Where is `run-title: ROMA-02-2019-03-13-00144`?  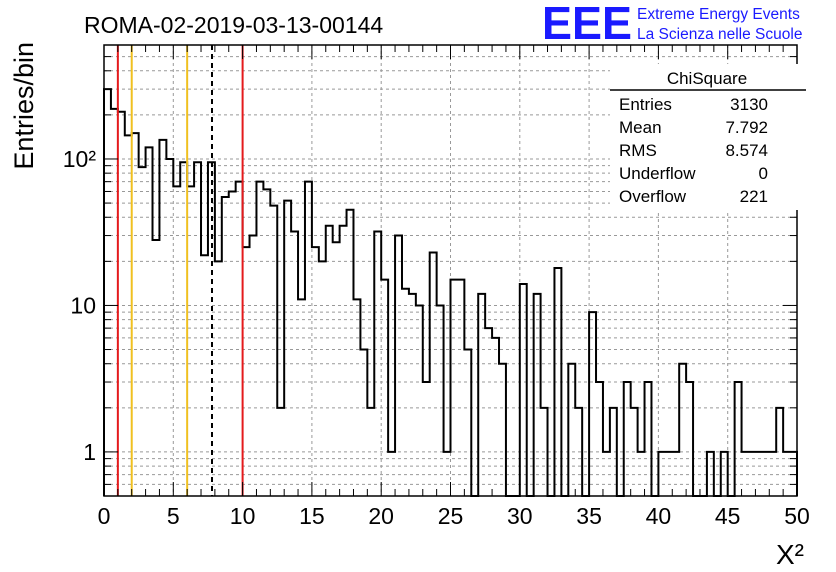
run-title: ROMA-02-2019-03-13-00144 is located at coordinates (233, 25).